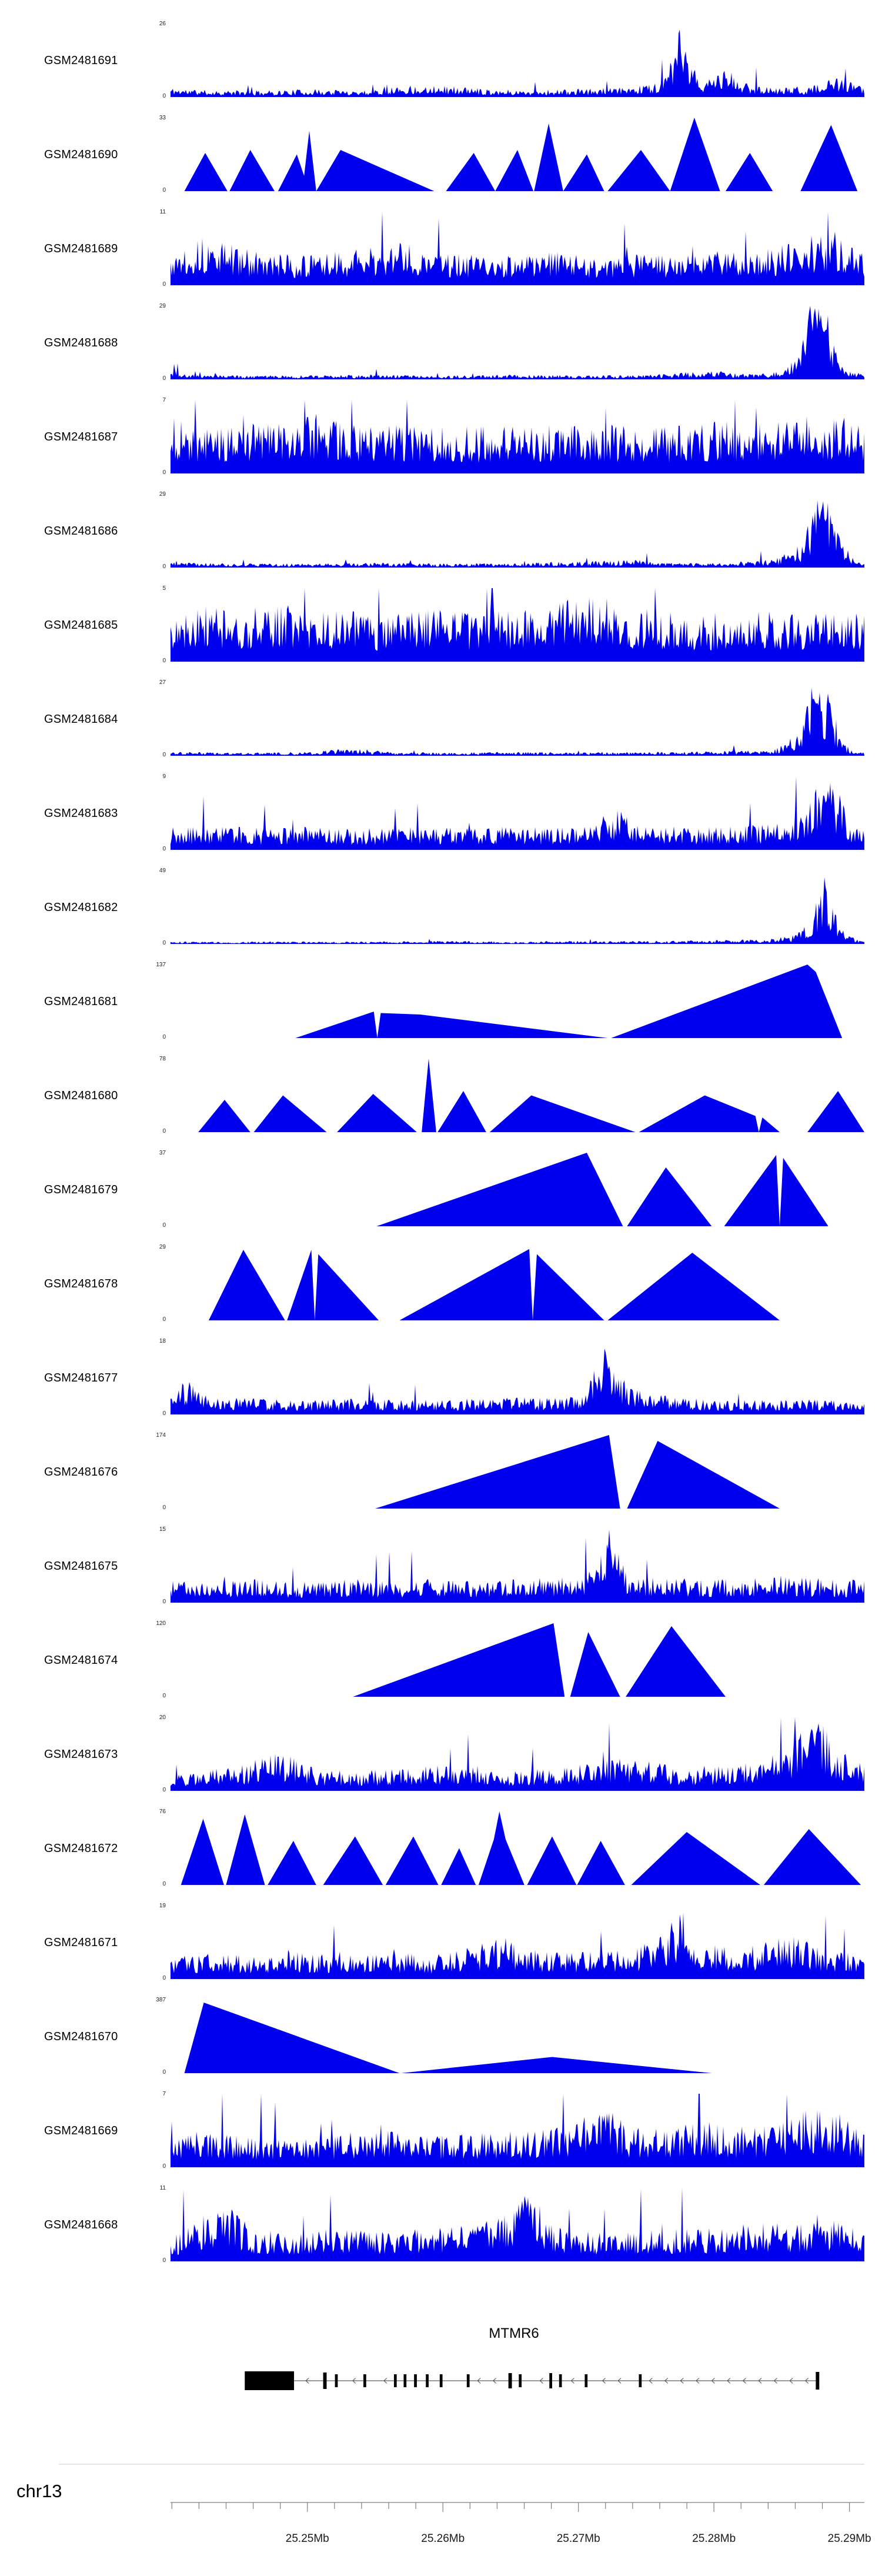 This screenshot has width=882, height=2576. I want to click on track-ymax-label: 387, so click(161, 2000).